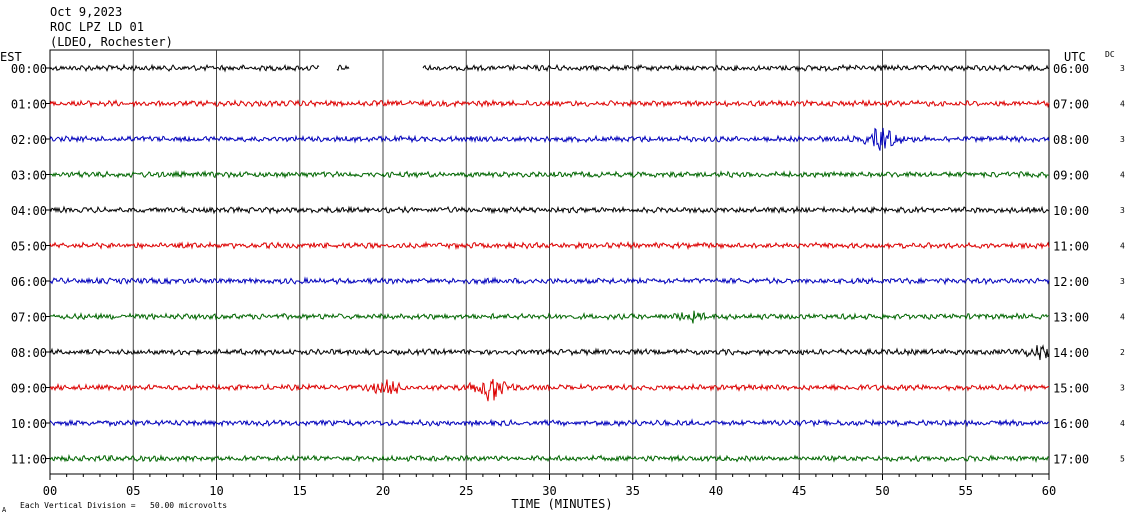  I want to click on dc-value: 2, so click(1122, 352).